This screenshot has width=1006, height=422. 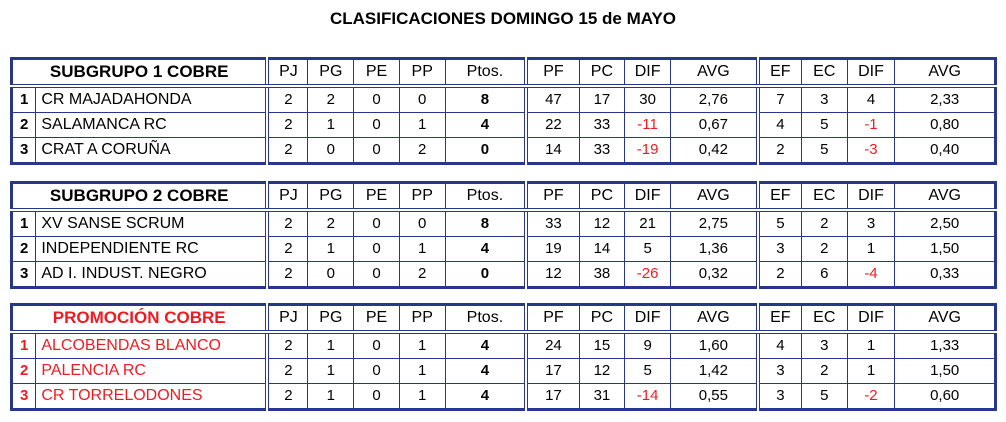 What do you see at coordinates (23, 125) in the screenshot?
I see `position-number: 2` at bounding box center [23, 125].